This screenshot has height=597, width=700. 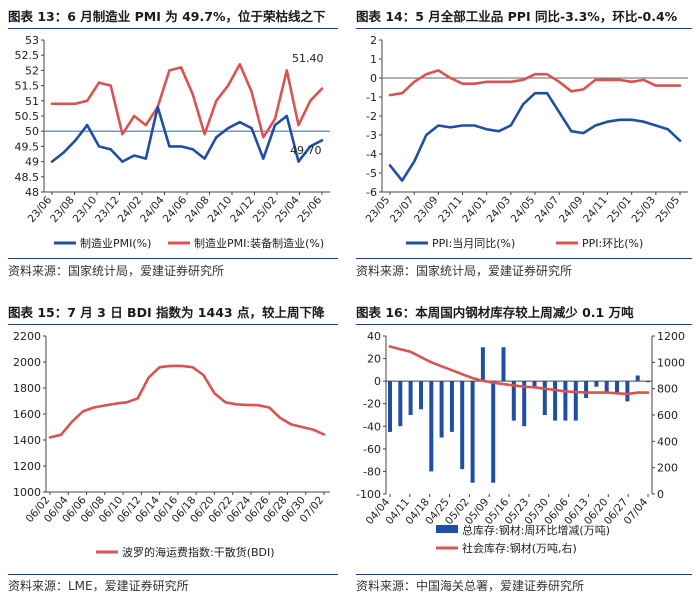 I want to click on y-tick-label: 48, so click(x=32, y=192).